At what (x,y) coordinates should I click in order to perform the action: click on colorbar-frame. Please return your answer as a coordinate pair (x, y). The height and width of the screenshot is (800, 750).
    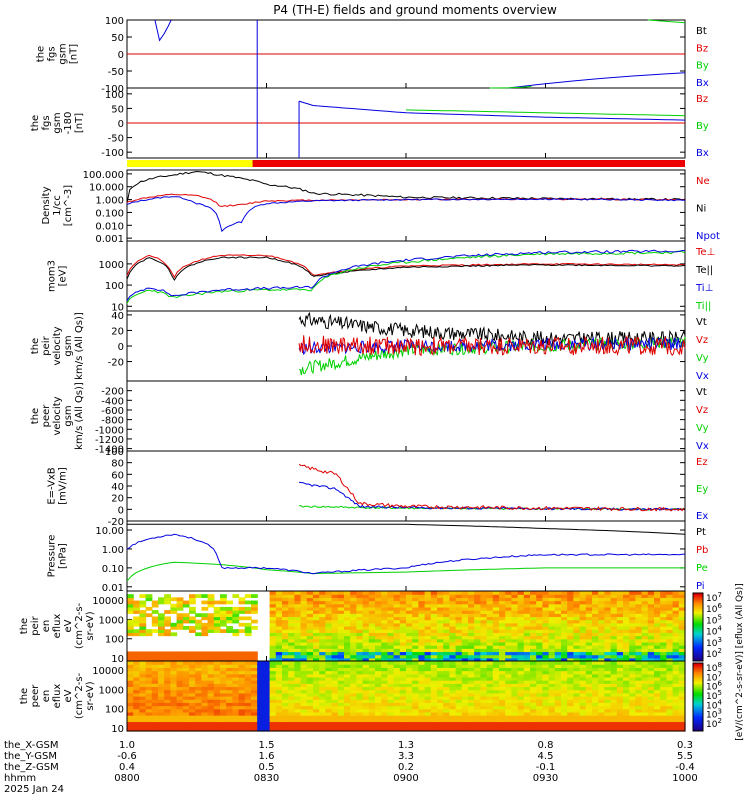
    Looking at the image, I should click on (698, 627).